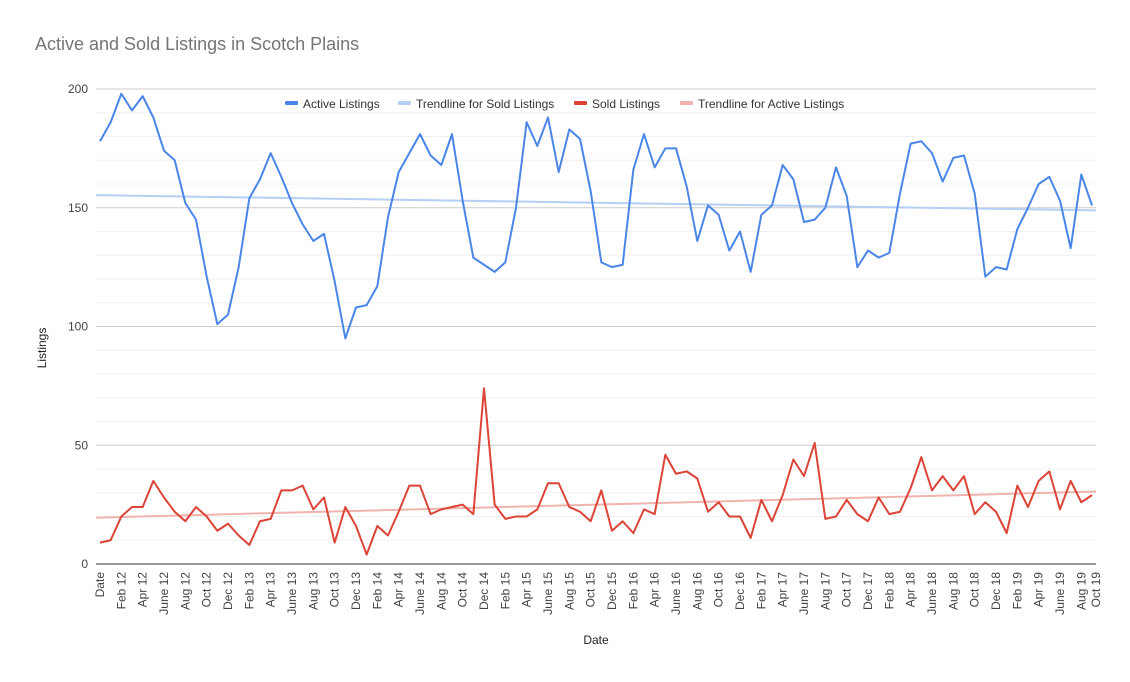  Describe the element at coordinates (1060, 593) in the screenshot. I see `x-tick-label: June 19` at that location.